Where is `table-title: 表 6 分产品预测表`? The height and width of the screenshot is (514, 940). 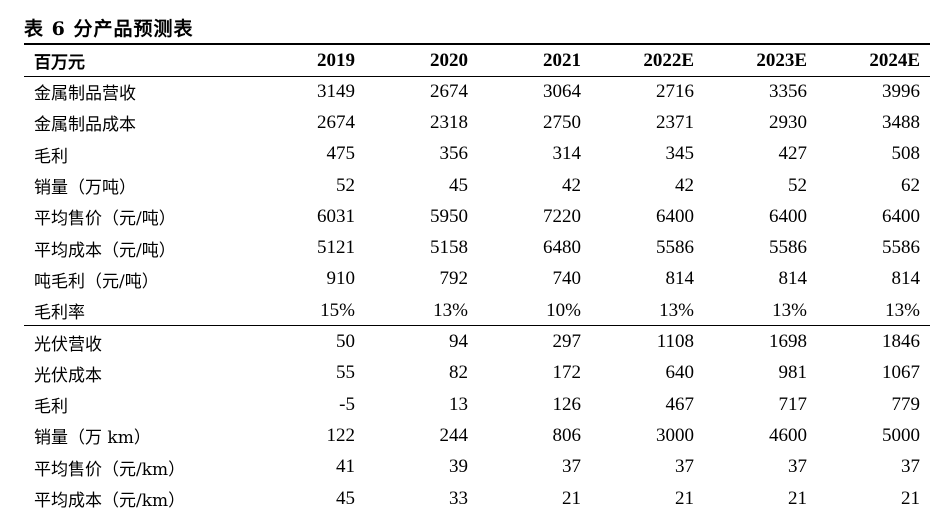
table-title: 表 6 分产品预测表 is located at coordinates (109, 29).